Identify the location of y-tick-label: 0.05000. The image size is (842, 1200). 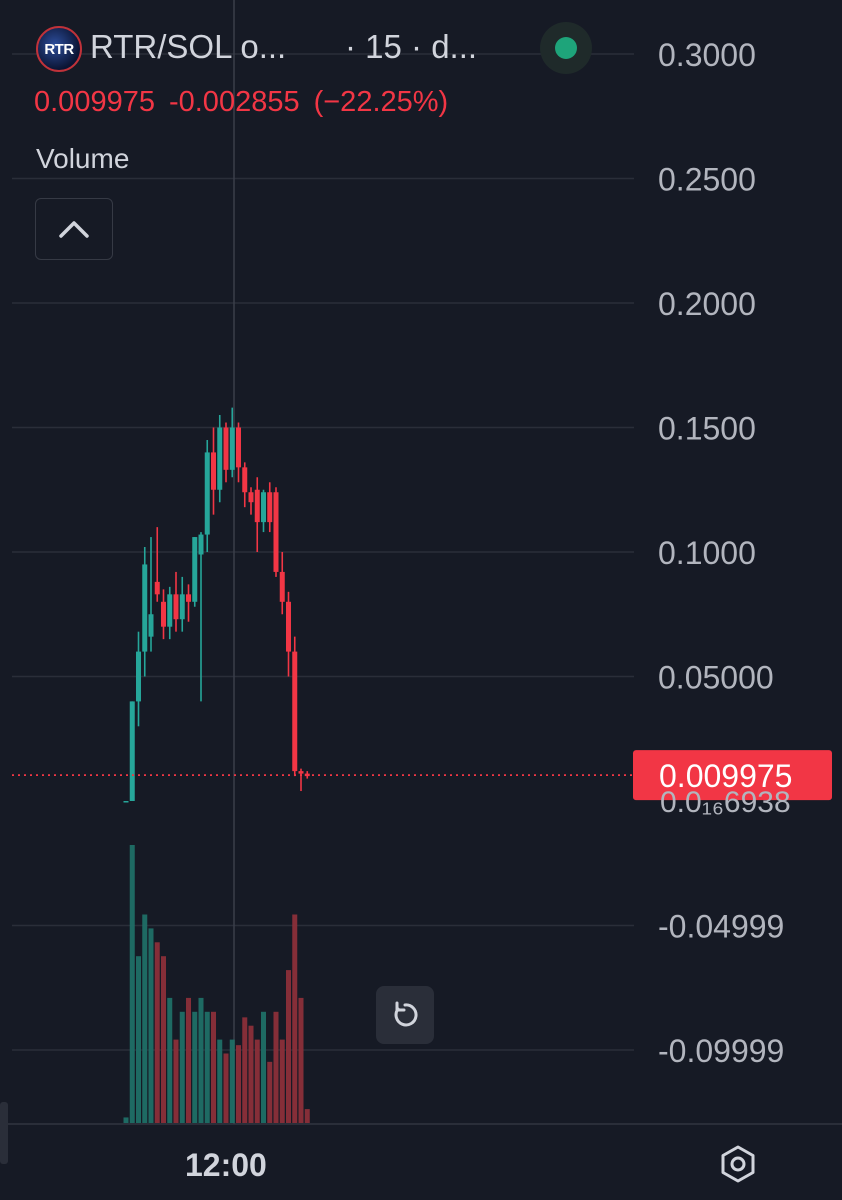
(716, 678).